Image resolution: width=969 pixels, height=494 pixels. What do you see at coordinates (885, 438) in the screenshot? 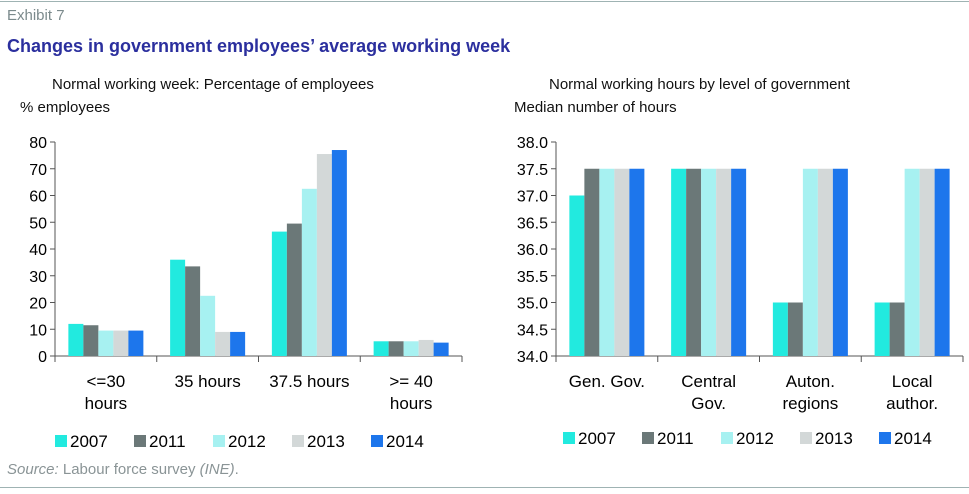
I see `right-legend-swatch-2014` at bounding box center [885, 438].